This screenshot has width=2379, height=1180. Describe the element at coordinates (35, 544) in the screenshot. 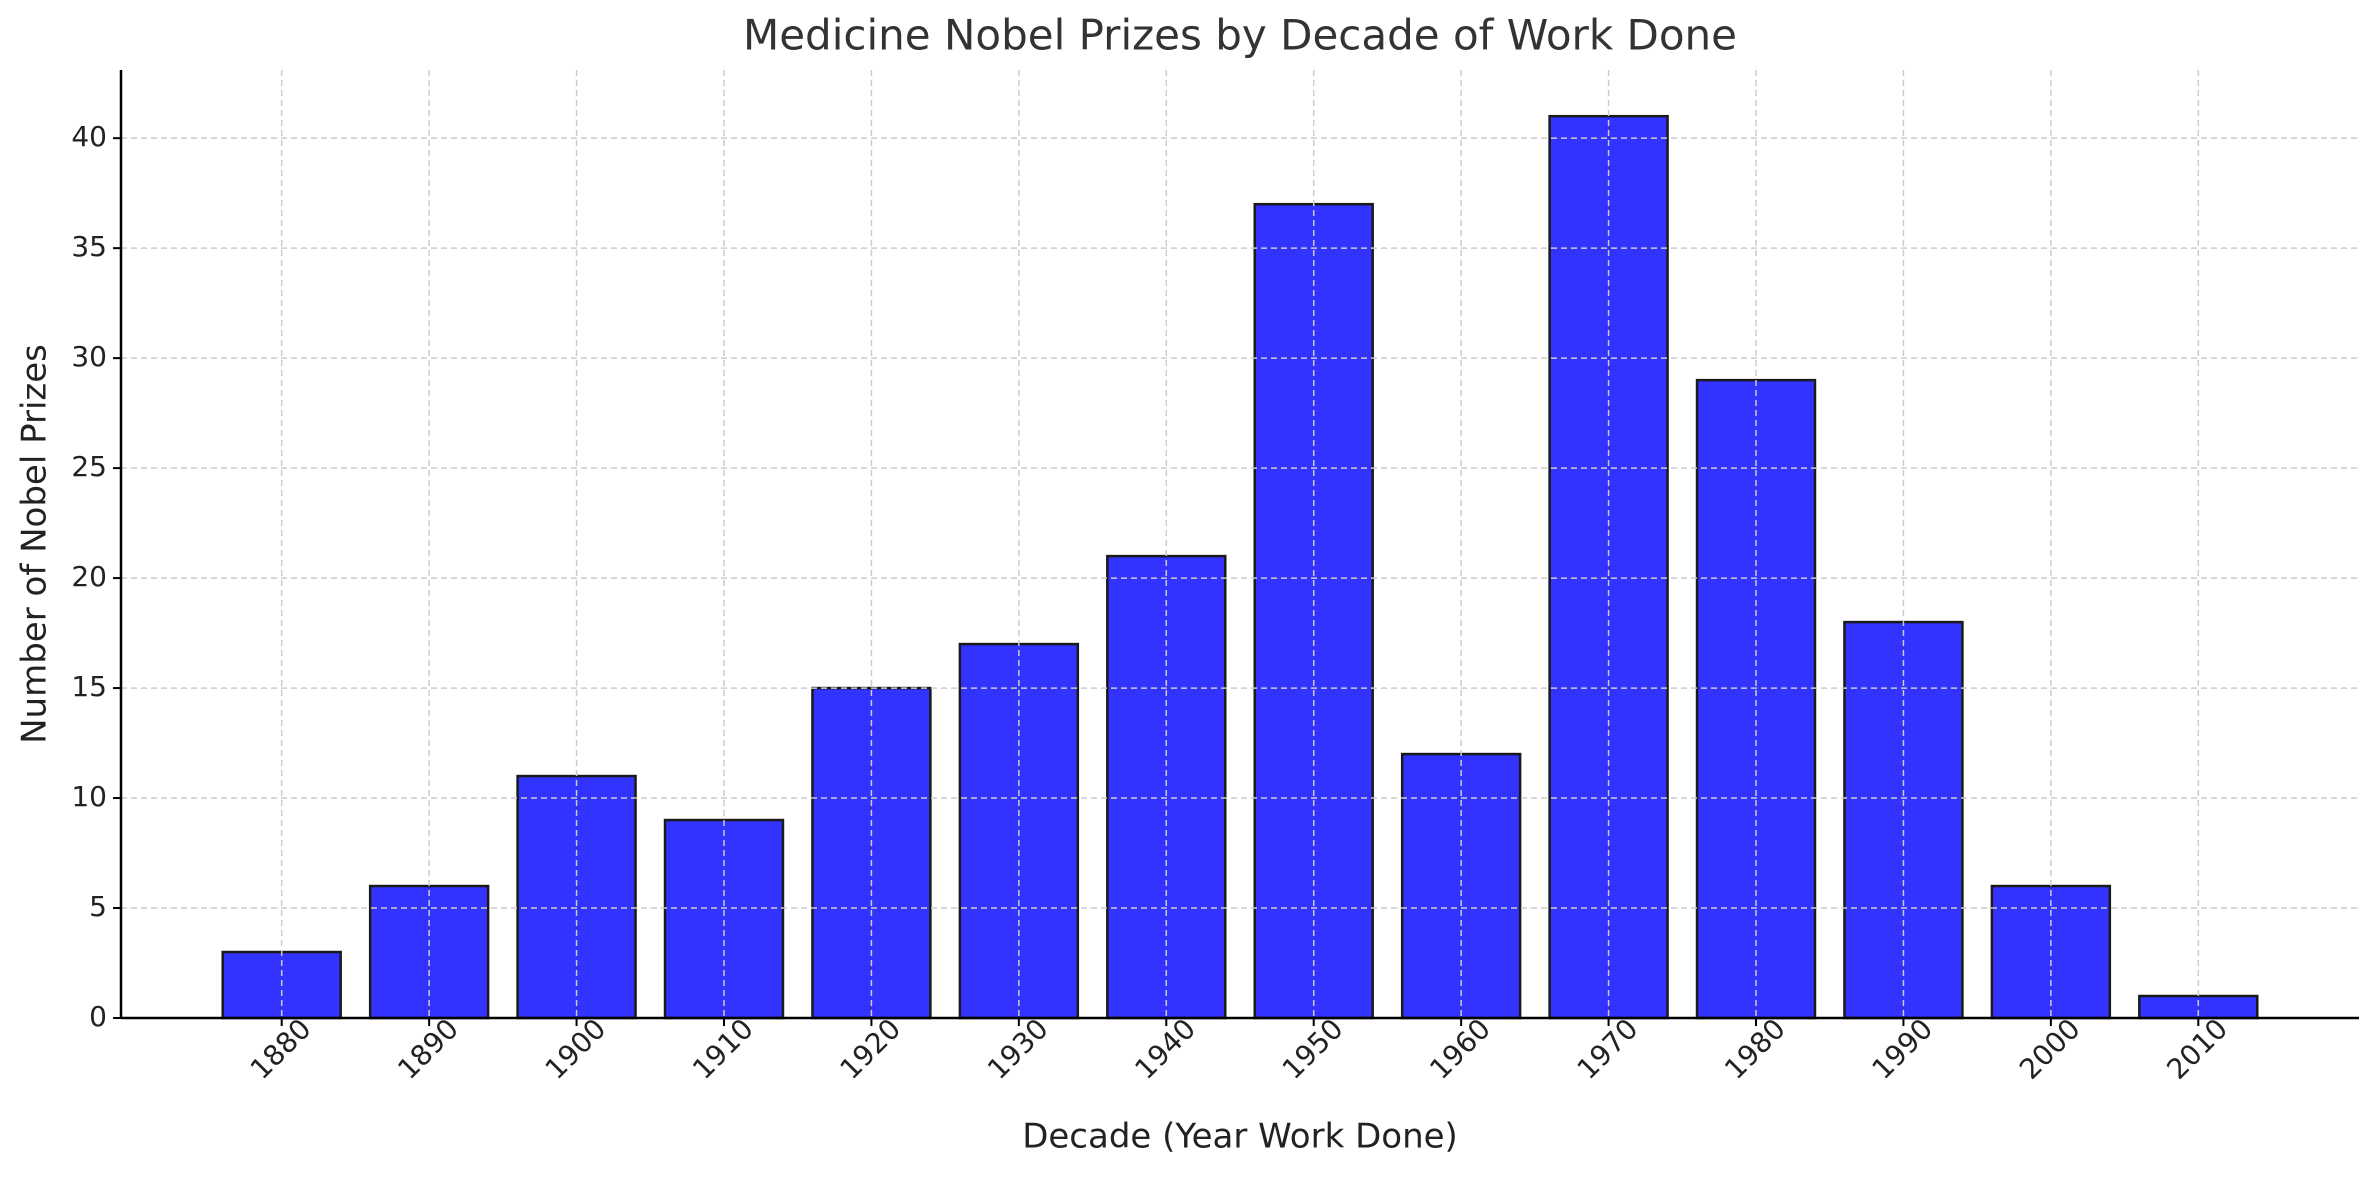

I see `y-axis-label: Number of Nobel Prizes` at that location.